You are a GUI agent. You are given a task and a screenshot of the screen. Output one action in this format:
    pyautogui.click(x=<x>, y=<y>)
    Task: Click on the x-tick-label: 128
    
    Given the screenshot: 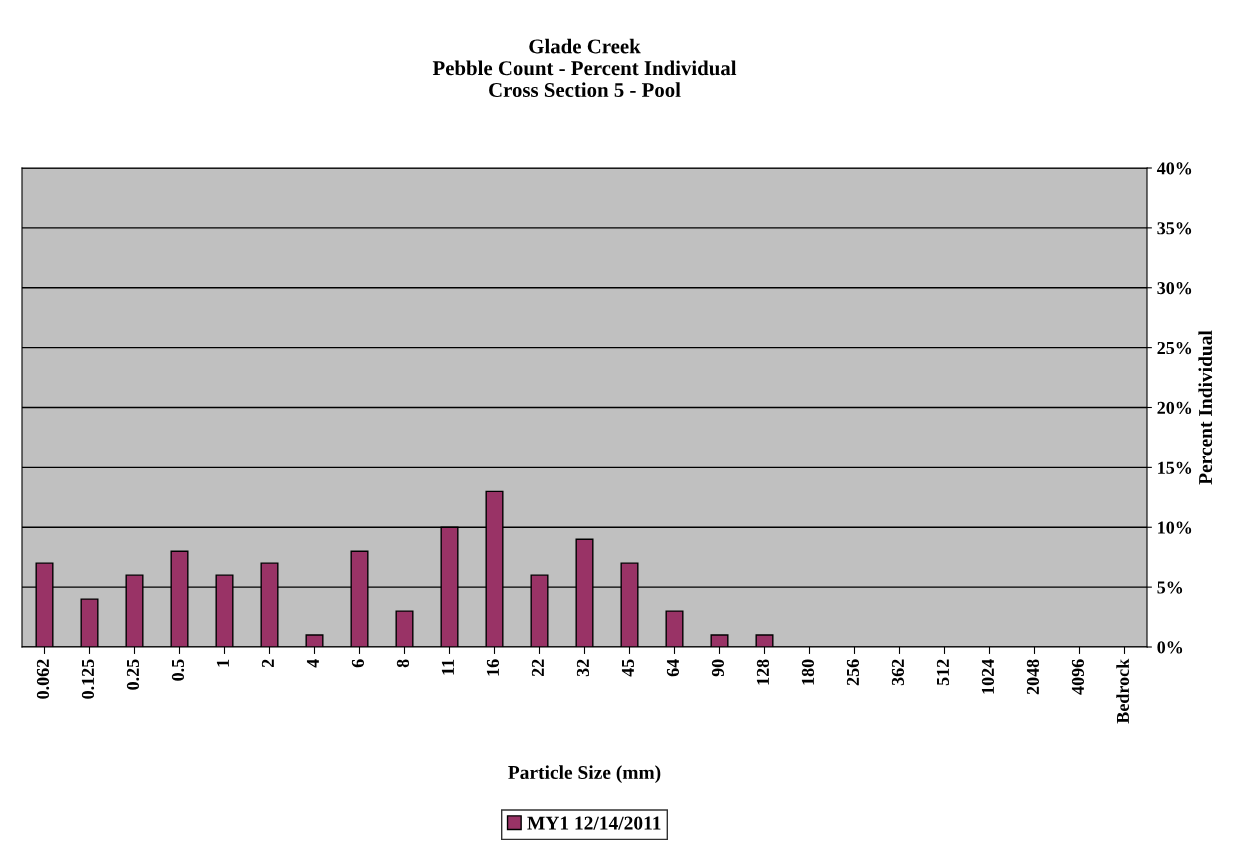 What is the action you would take?
    pyautogui.click(x=763, y=672)
    